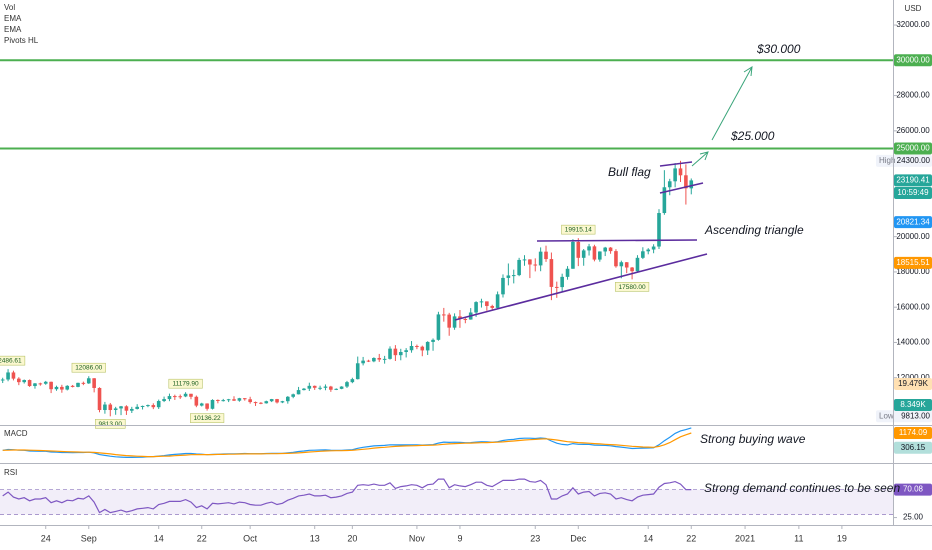 The width and height of the screenshot is (932, 550). Describe the element at coordinates (886, 415) in the screenshot. I see `low-name: Low` at that location.